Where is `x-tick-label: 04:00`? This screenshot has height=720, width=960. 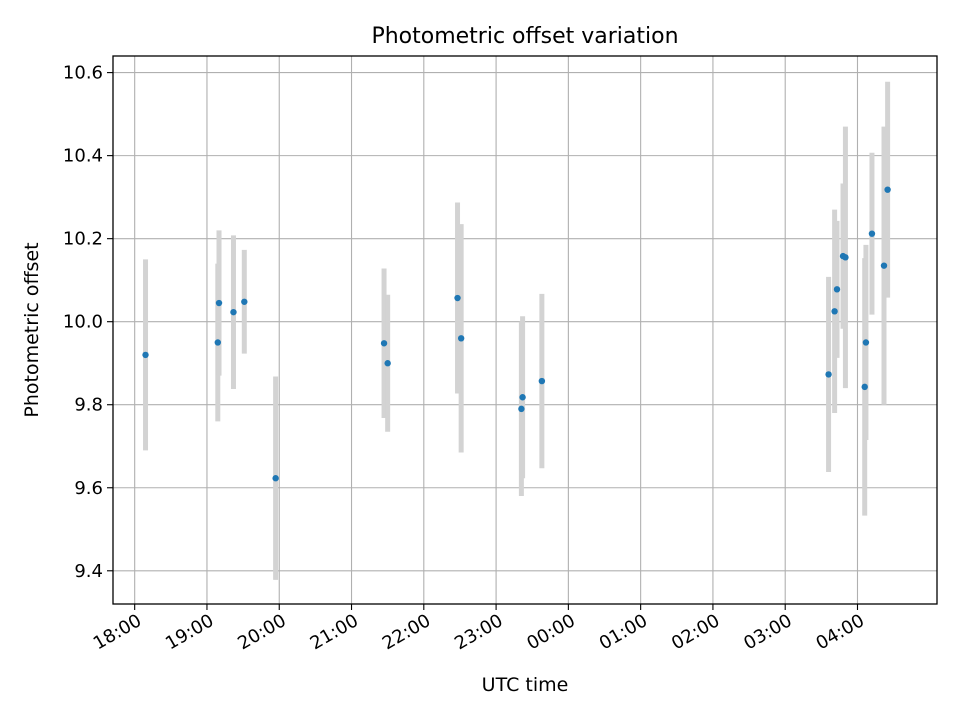 x-tick-label: 04:00 is located at coordinates (840, 632).